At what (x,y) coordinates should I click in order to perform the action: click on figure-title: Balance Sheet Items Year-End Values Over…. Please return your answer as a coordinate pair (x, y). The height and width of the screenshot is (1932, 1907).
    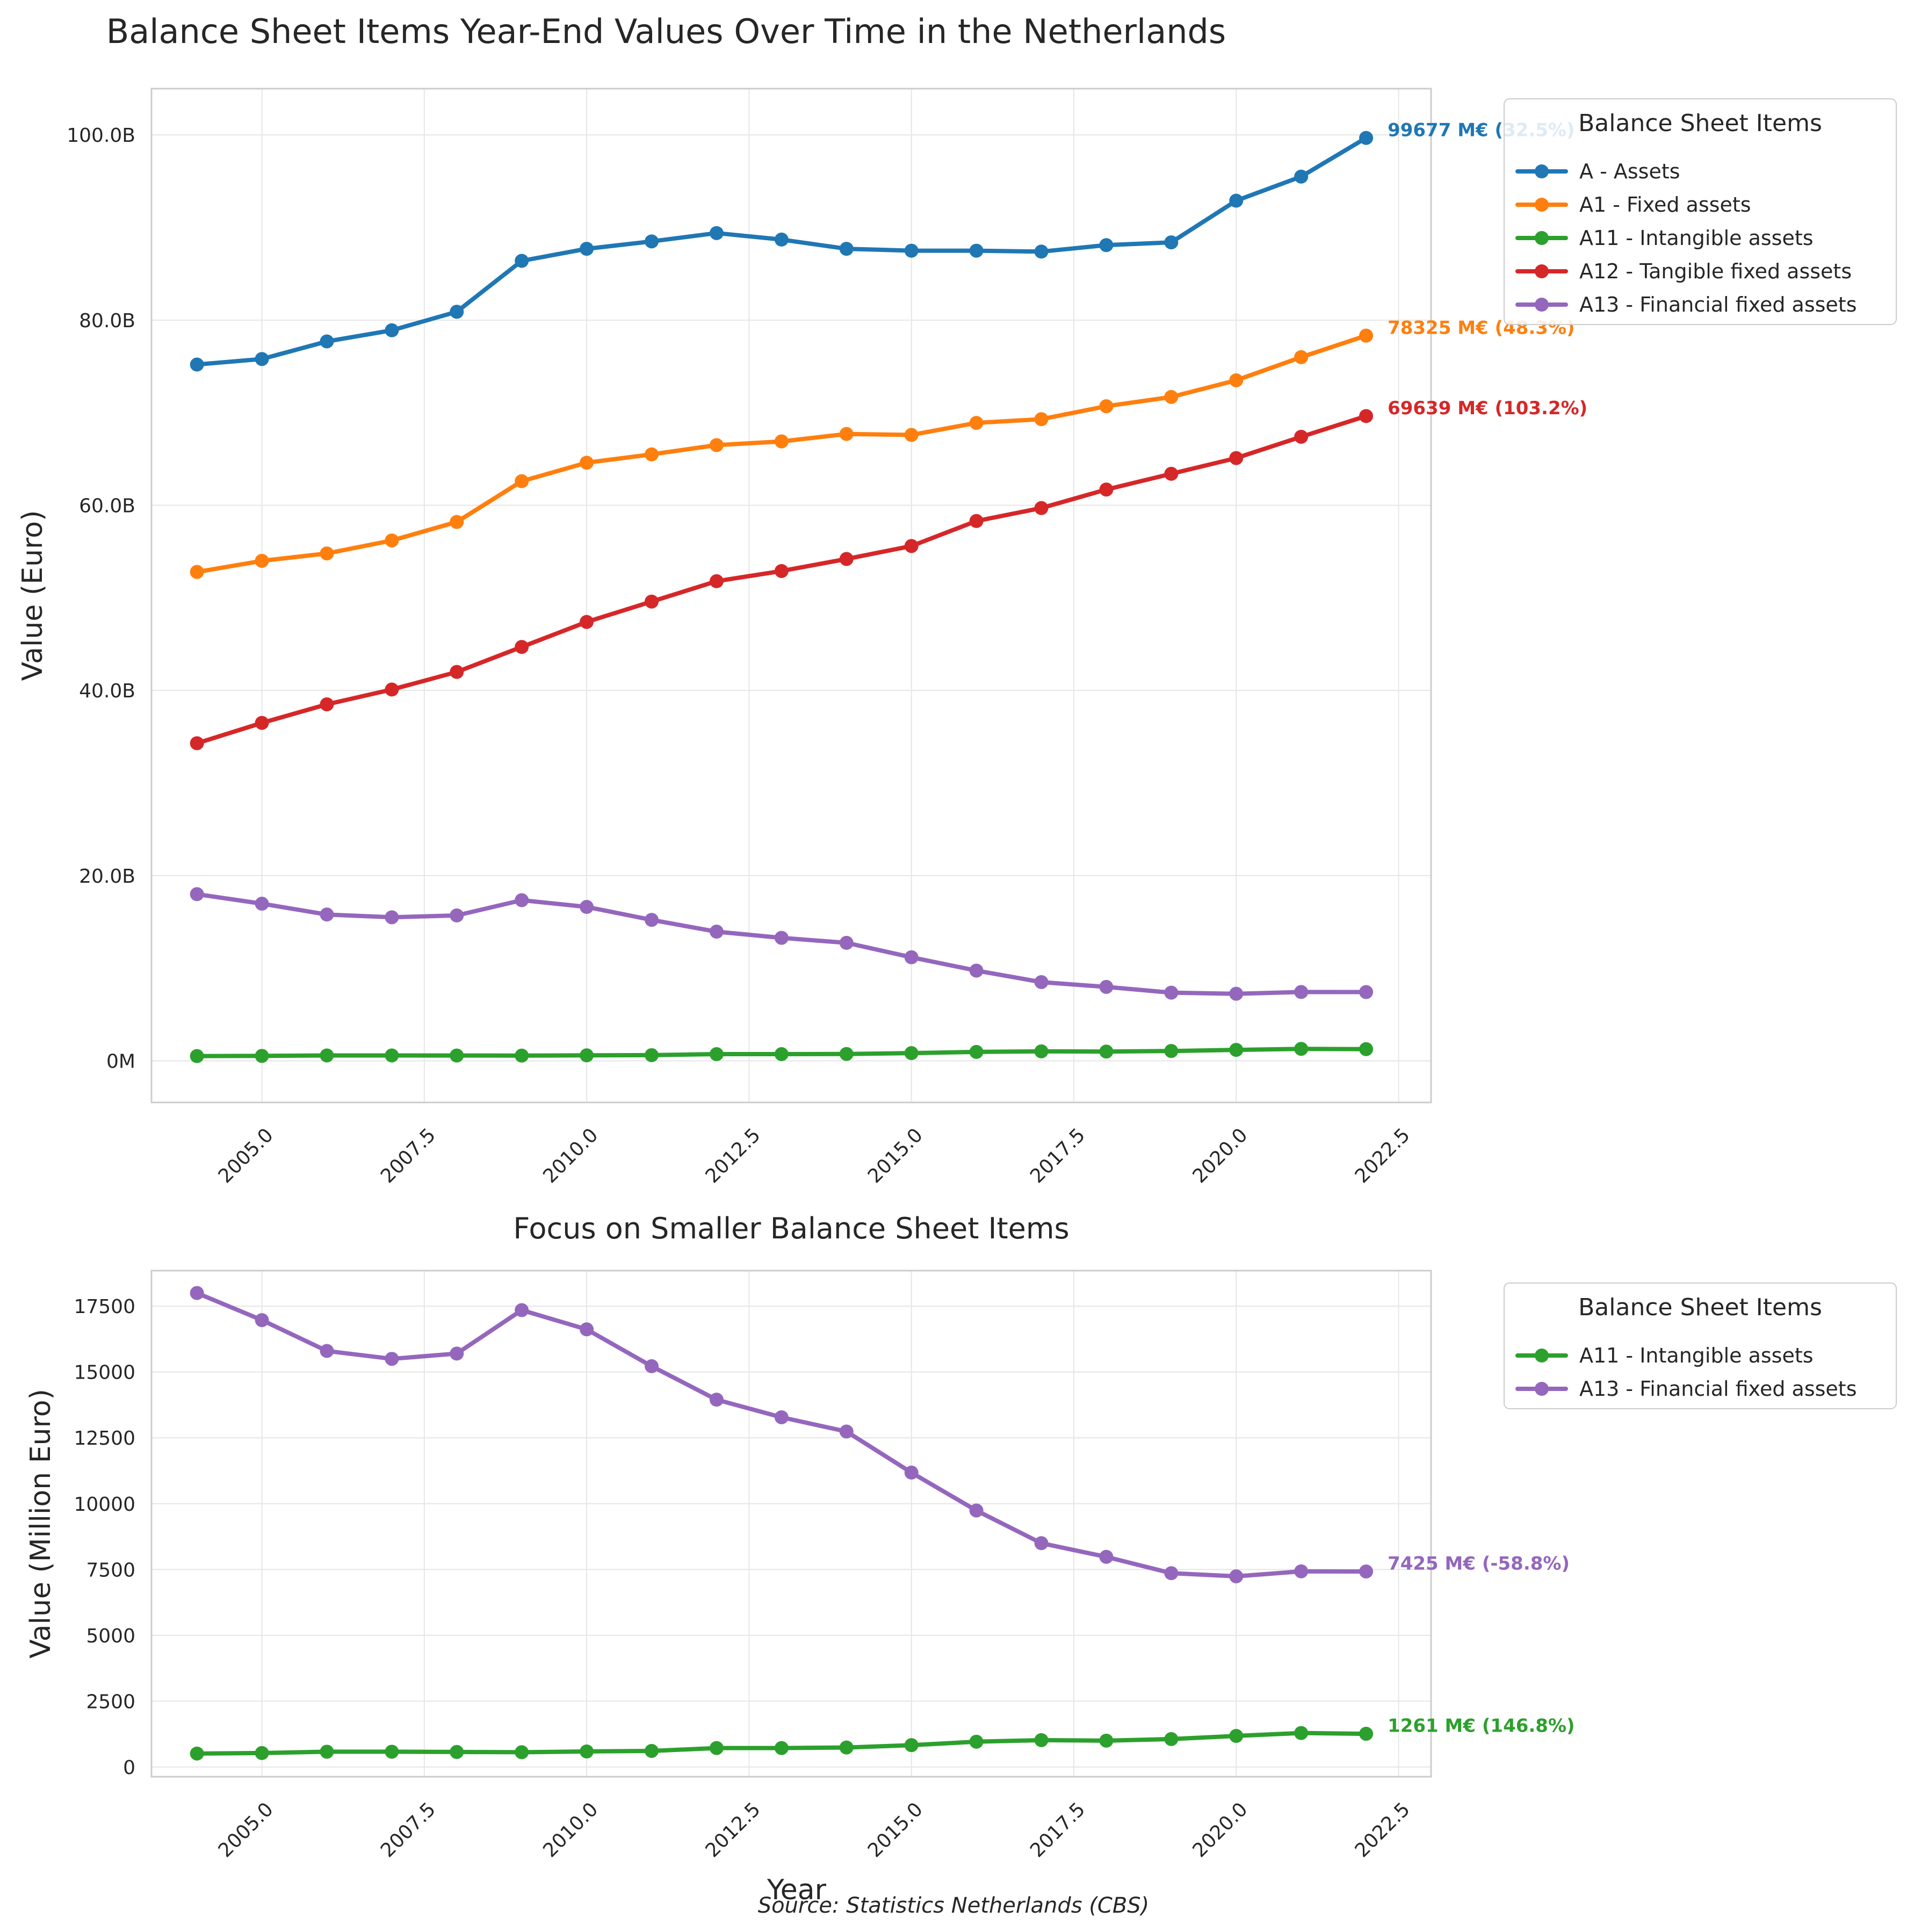
    Looking at the image, I should click on (666, 31).